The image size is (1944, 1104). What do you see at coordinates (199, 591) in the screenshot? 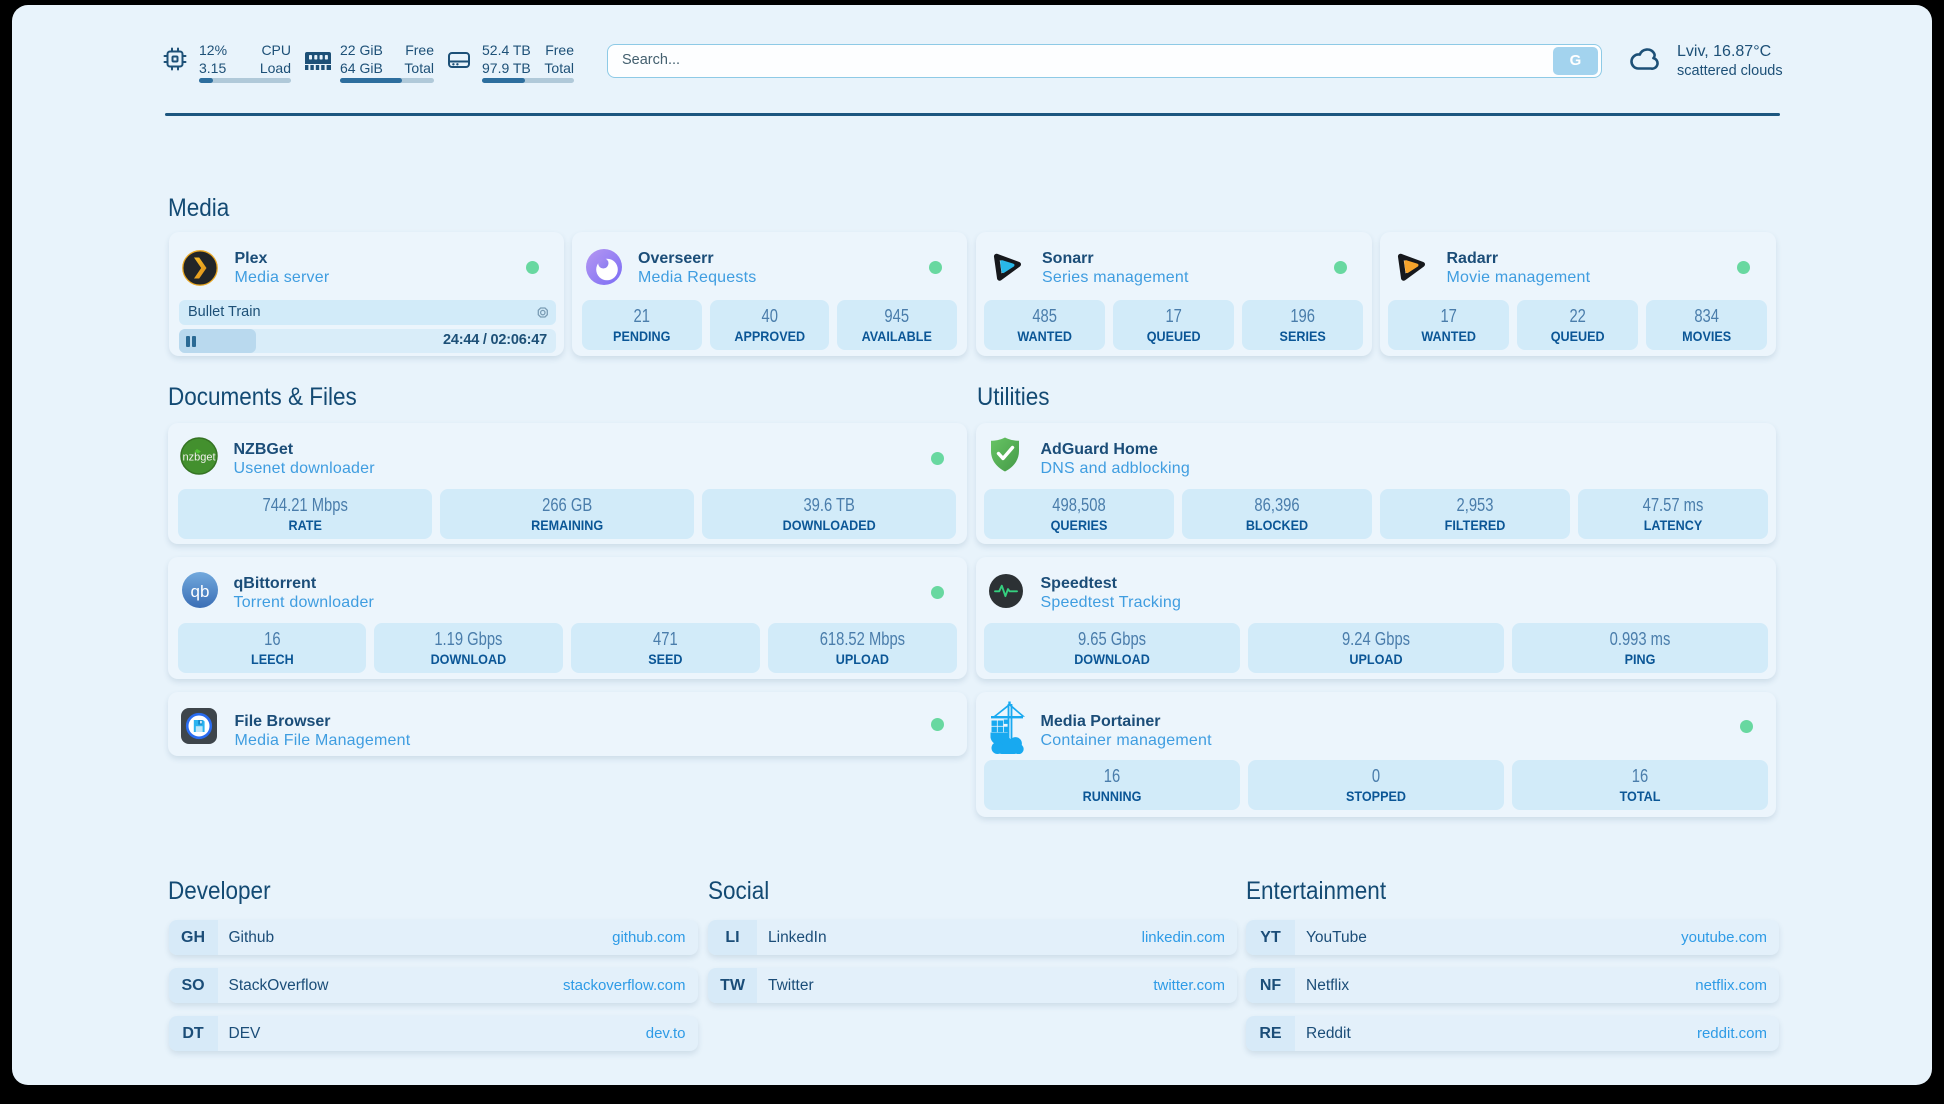
I see `svg-text: qb` at bounding box center [199, 591].